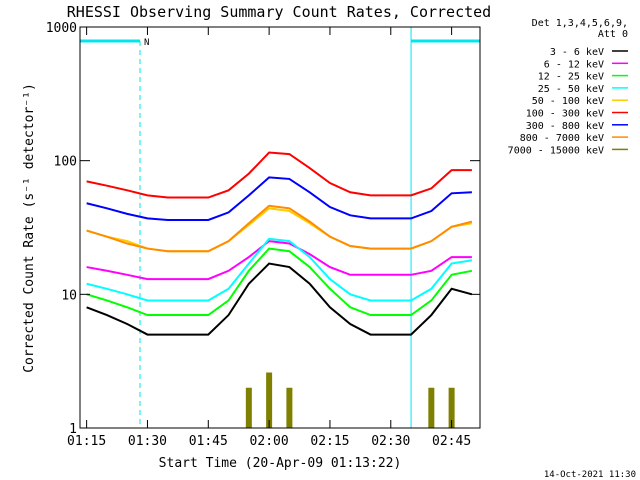  Describe the element at coordinates (451, 441) in the screenshot. I see `x-tick-label: 02:45` at that location.